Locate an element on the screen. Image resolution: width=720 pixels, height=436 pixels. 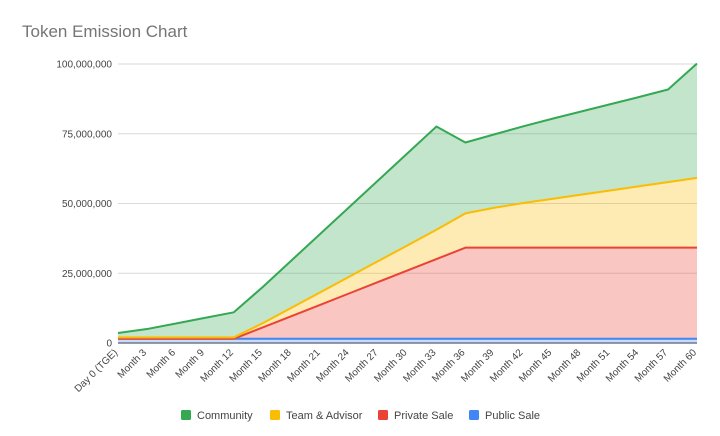
legend-label-team-advisor: Team & Advisor is located at coordinates (324, 416).